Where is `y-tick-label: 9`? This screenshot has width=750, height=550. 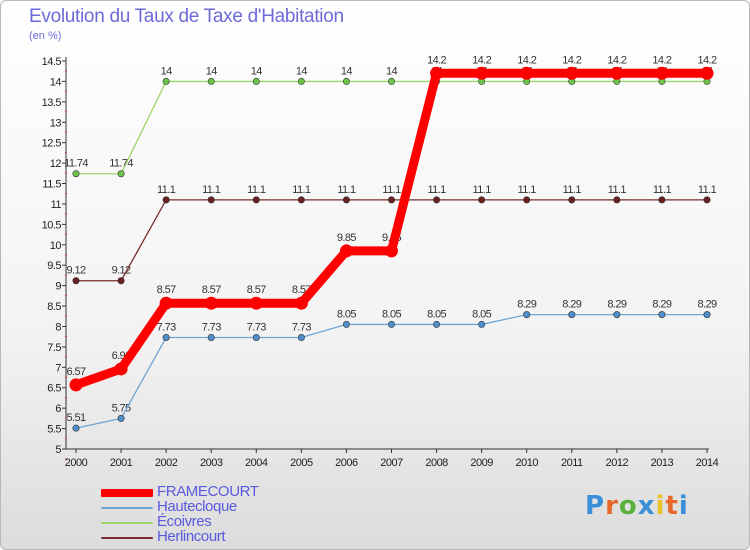 y-tick-label: 9 is located at coordinates (58, 287).